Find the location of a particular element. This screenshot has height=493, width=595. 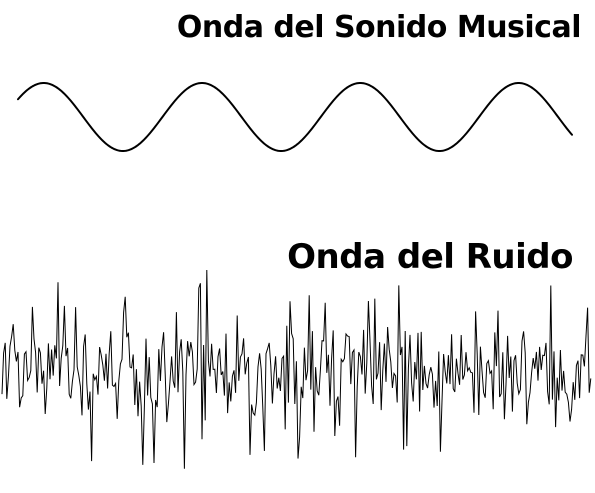

noise-wave-title: Onda del Ruido is located at coordinates (430, 257).